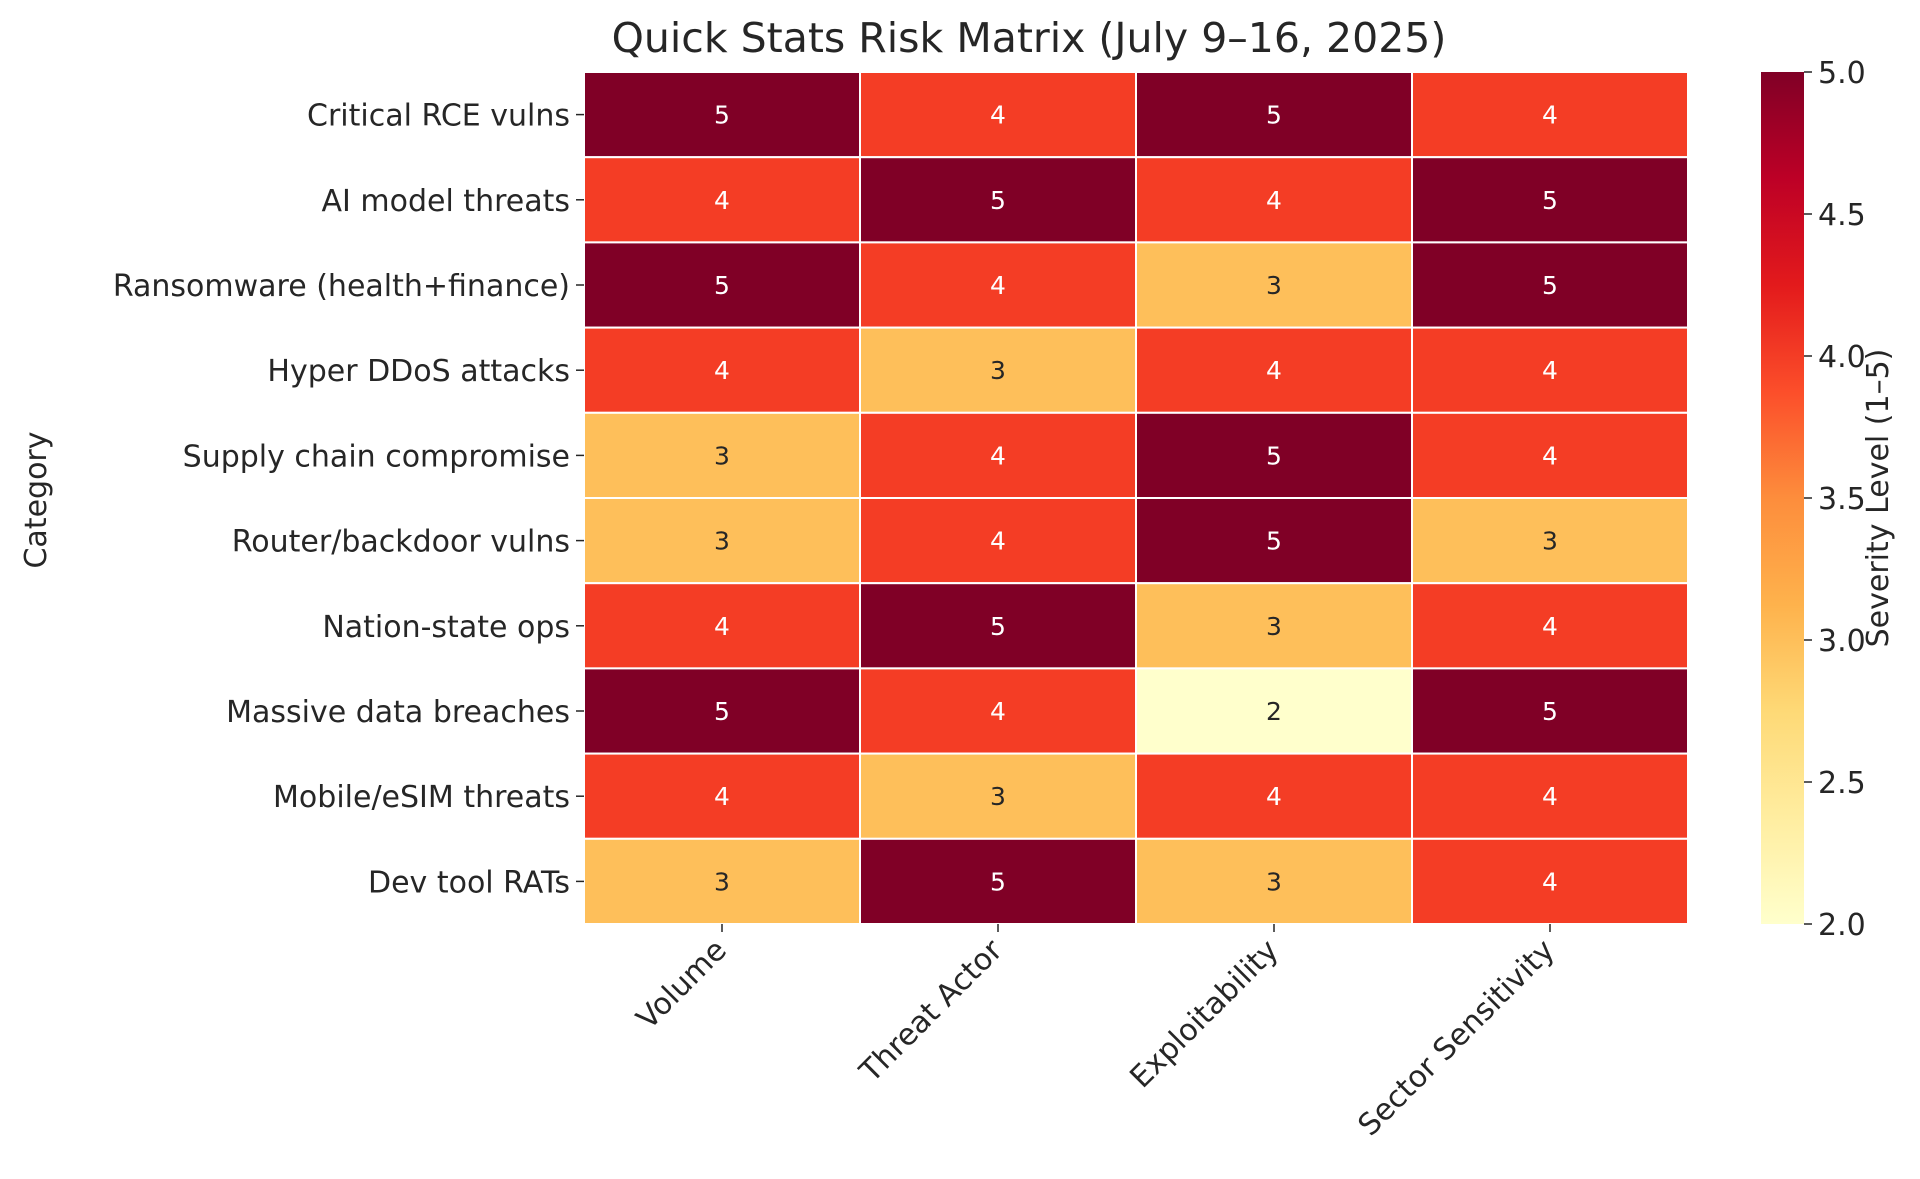 This screenshot has width=1920, height=1179. I want to click on y-tick-label-massive-data-breaches: Massive data breaches, so click(398, 712).